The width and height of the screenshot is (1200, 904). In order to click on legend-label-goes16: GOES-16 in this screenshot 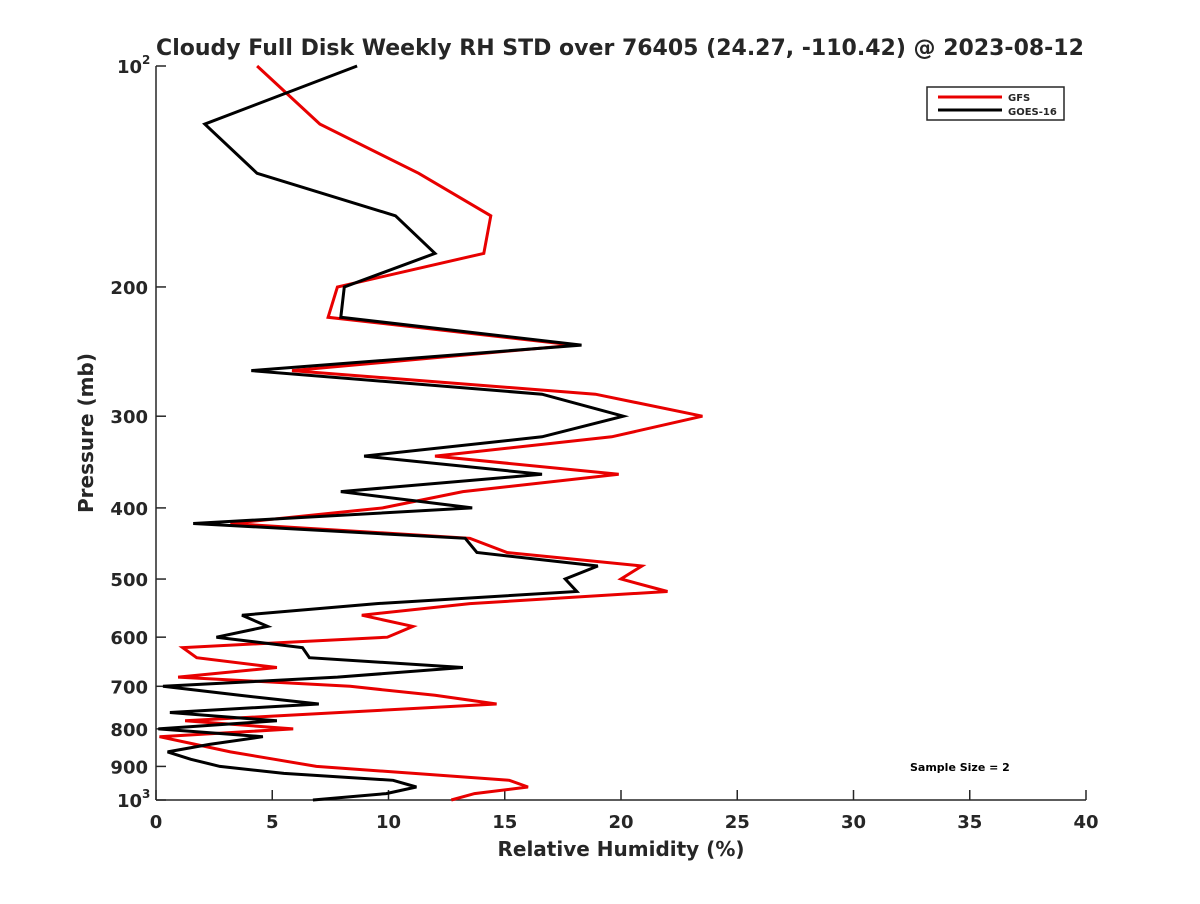, I will do `click(1032, 112)`.